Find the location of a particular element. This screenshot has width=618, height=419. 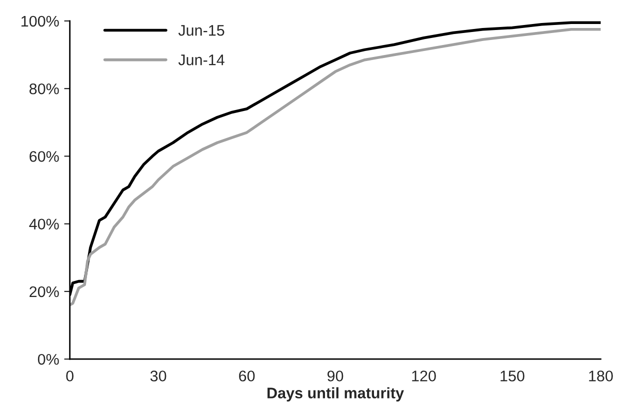

y-tick-label: 100% is located at coordinates (40, 21).